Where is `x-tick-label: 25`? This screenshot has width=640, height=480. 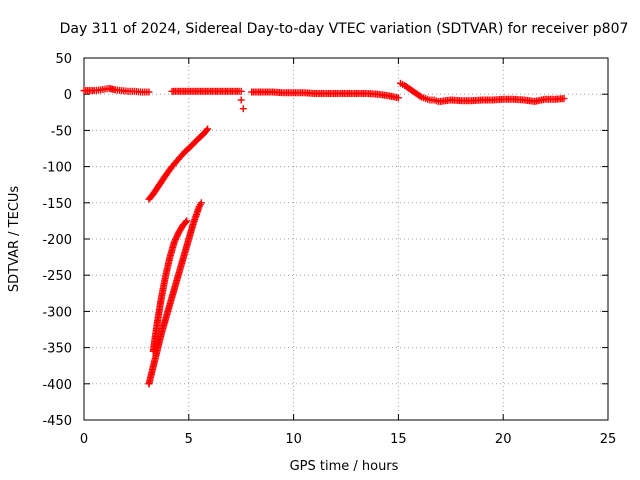
x-tick-label: 25 is located at coordinates (608, 439).